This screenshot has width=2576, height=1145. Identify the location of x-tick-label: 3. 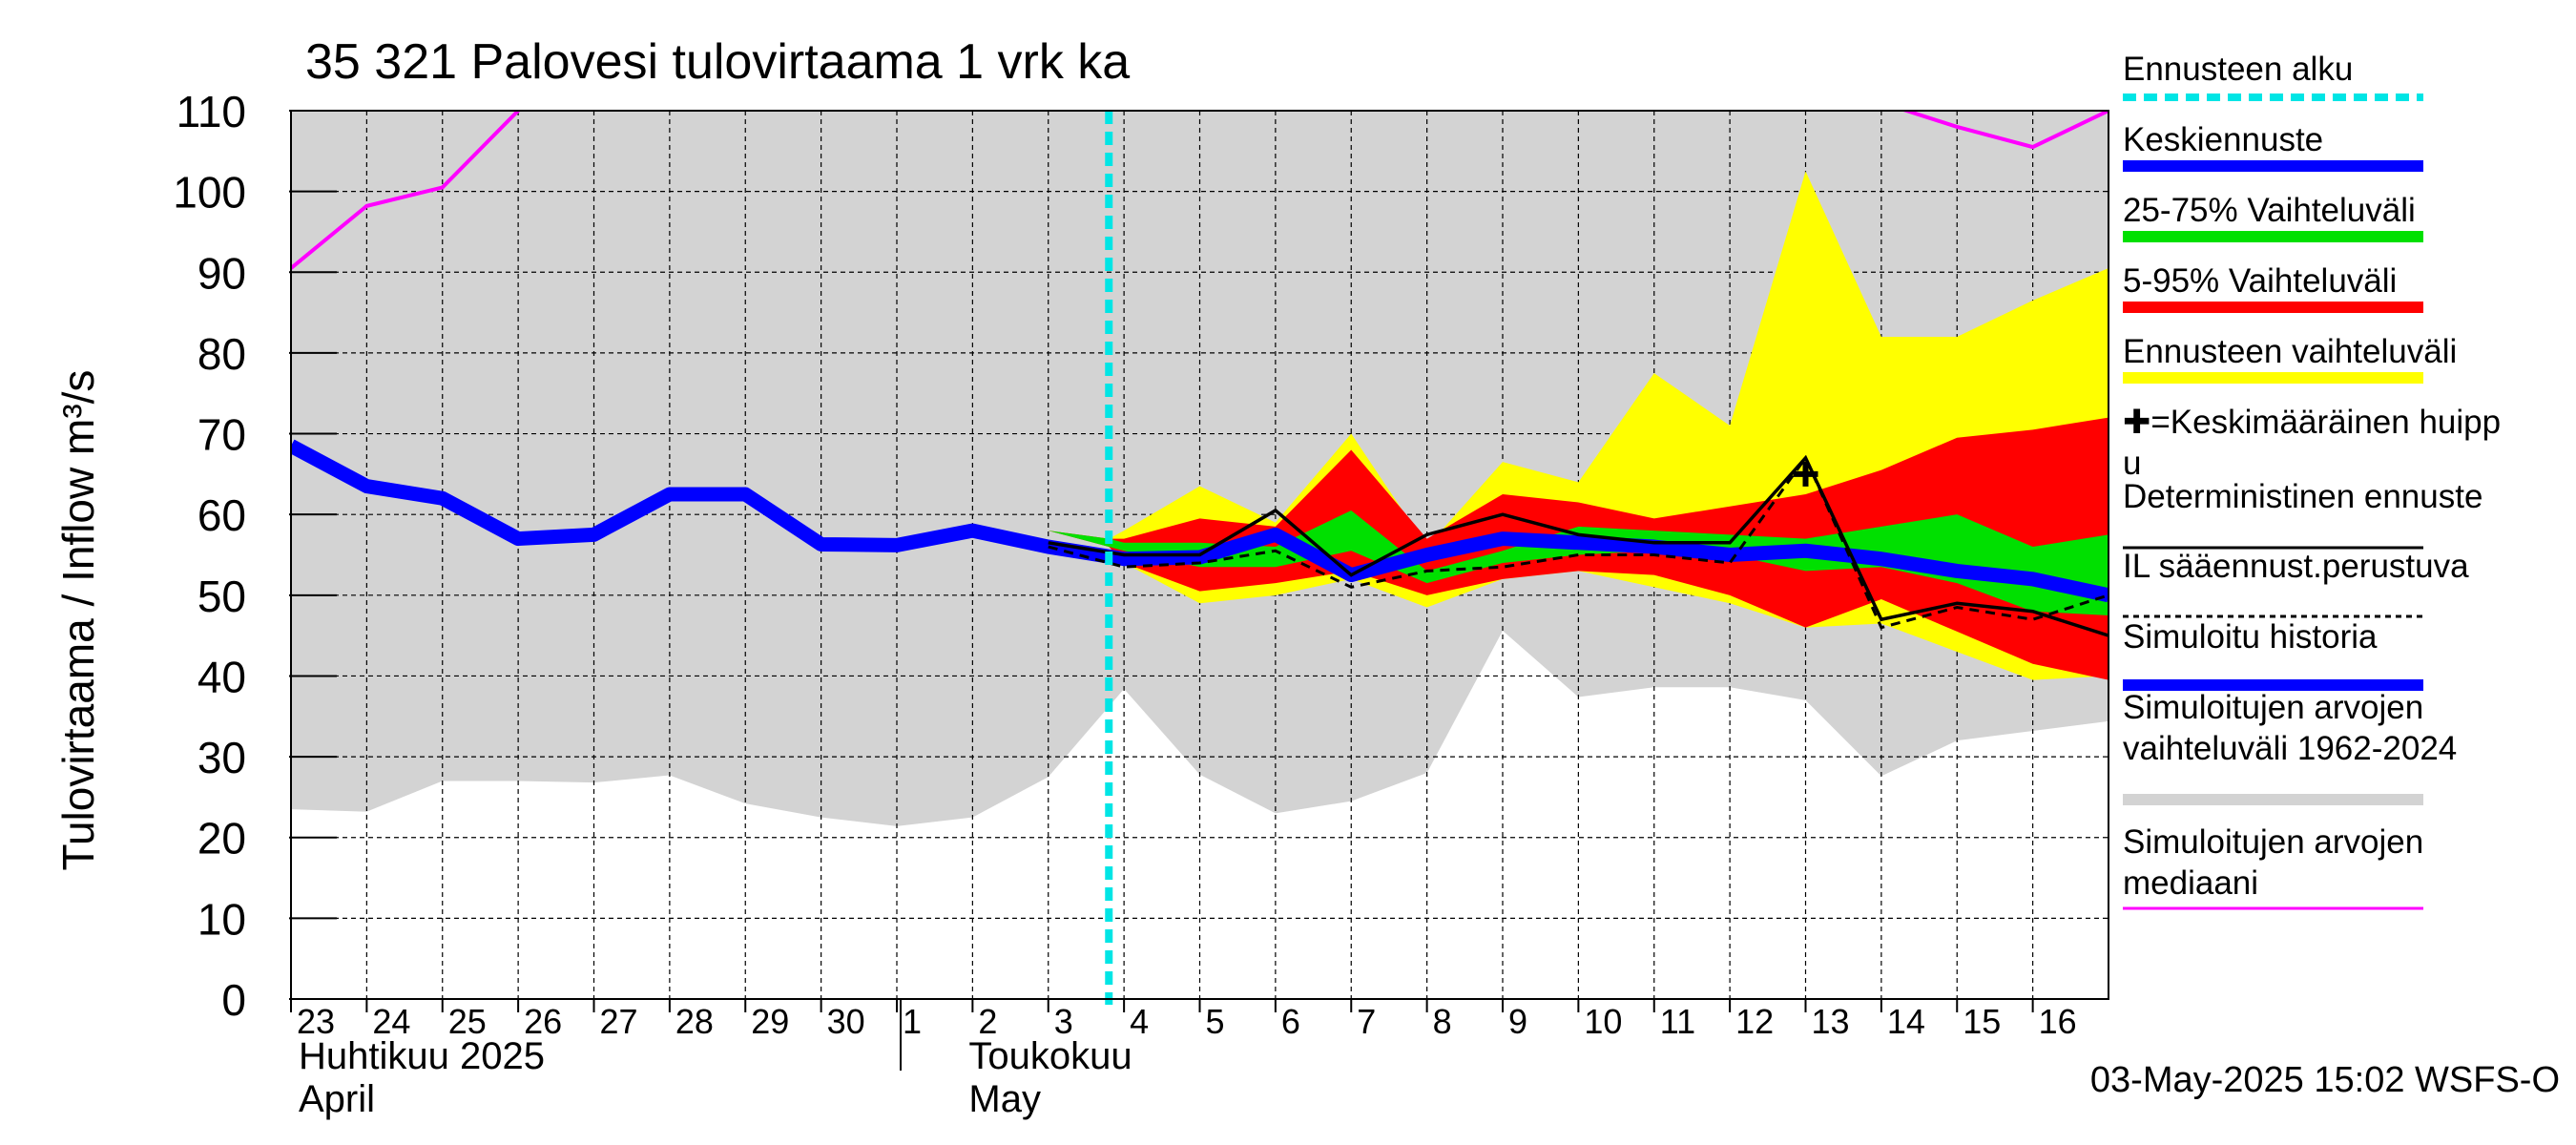
(1063, 1022).